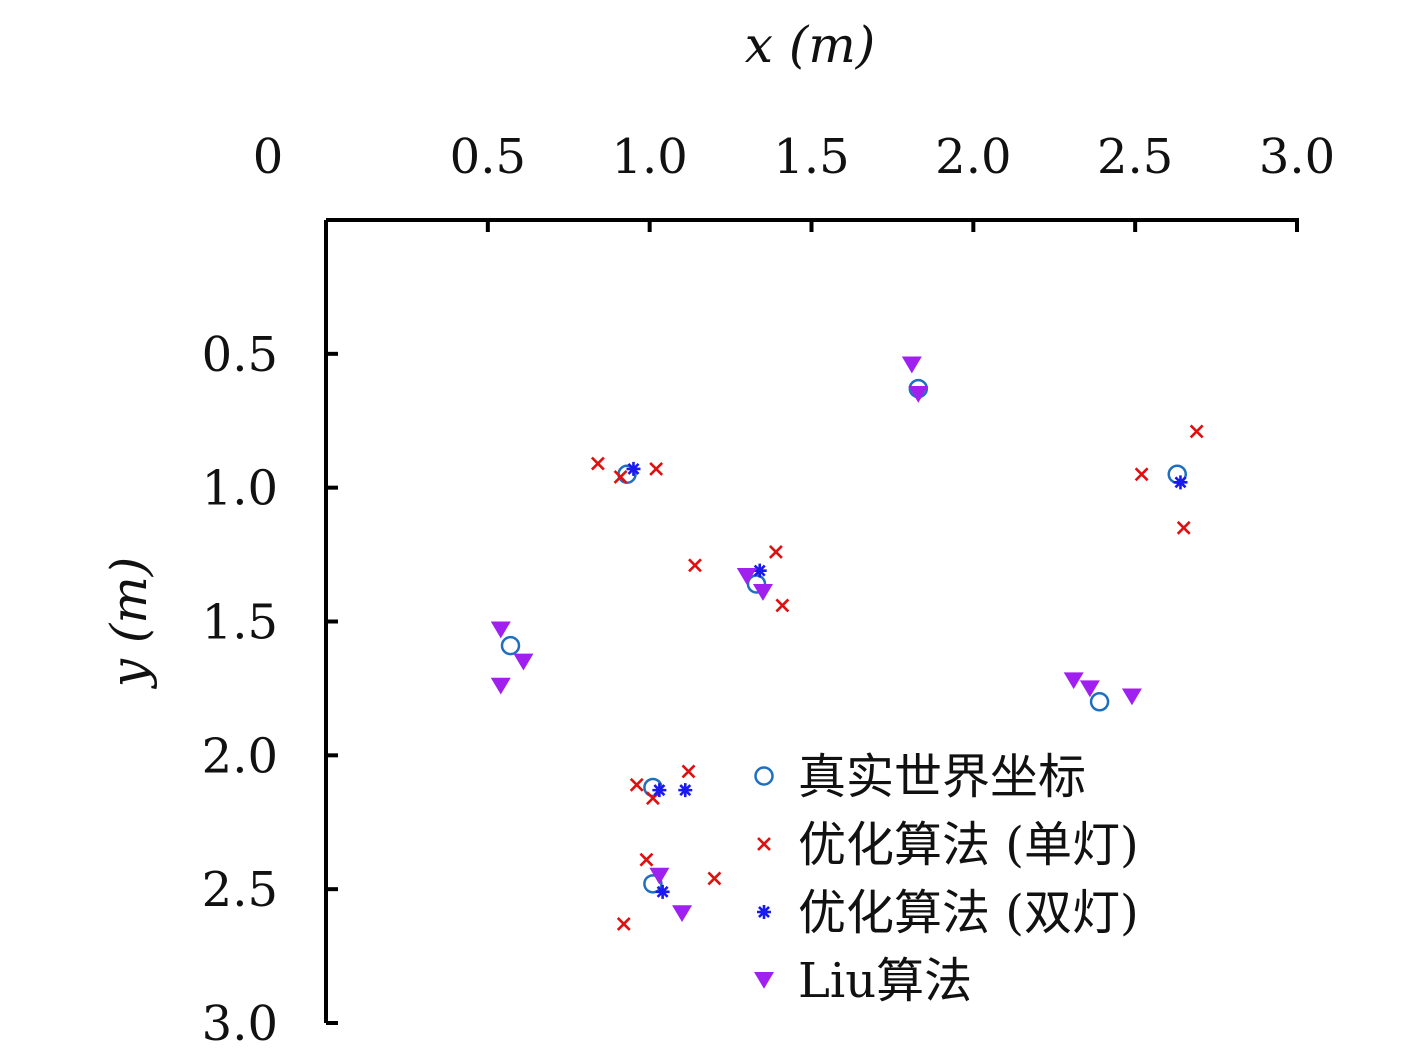  I want to click on legend-label: 优化算法 (双灯), so click(968, 913).